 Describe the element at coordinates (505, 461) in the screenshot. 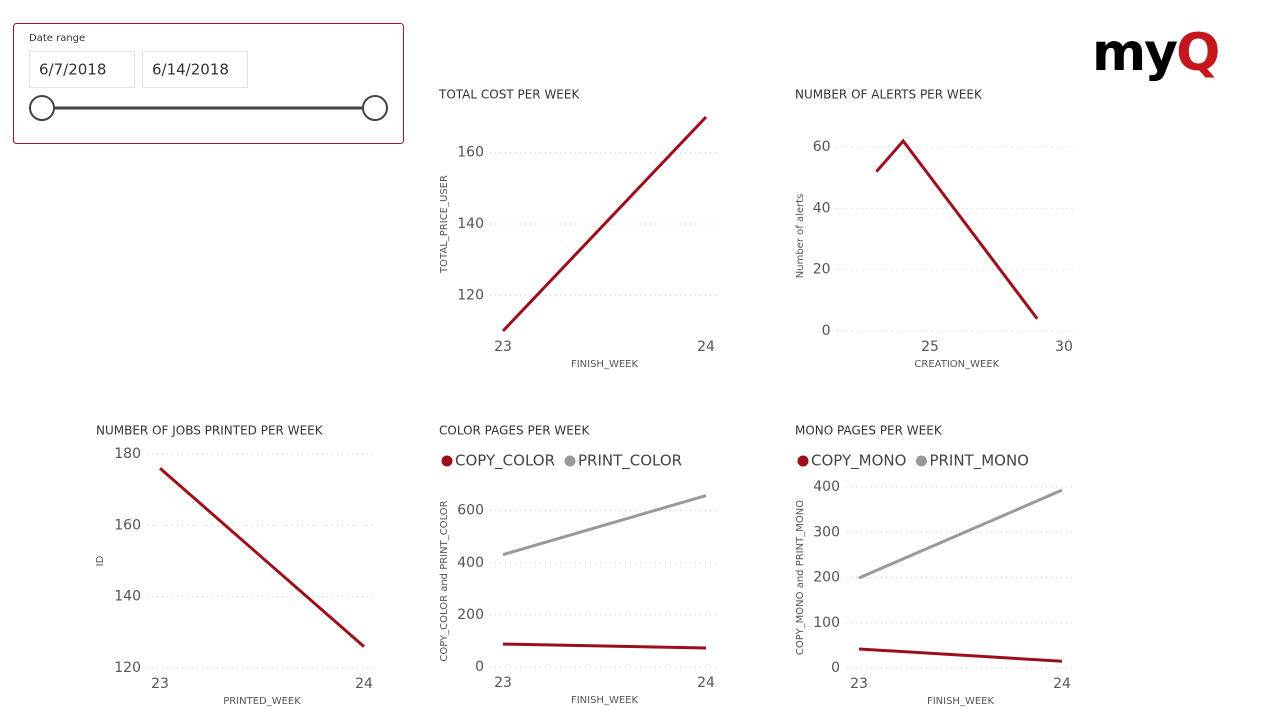

I see `legend-label: COPY_COLOR` at that location.